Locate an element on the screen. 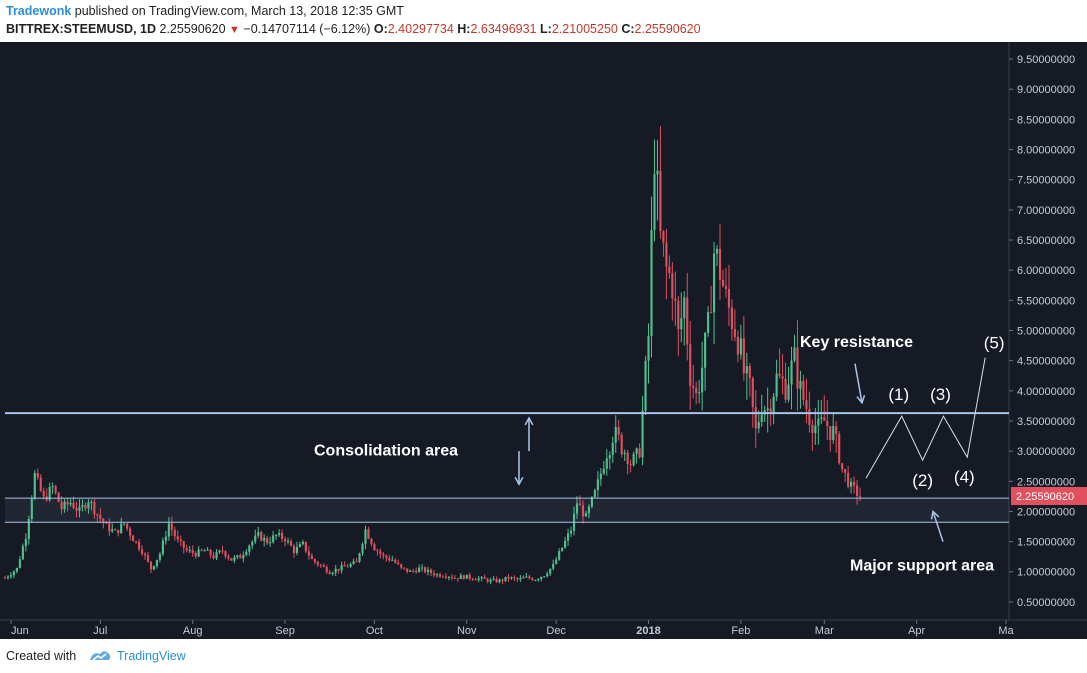 The height and width of the screenshot is (673, 1087). consolidation-down-arrow-head is located at coordinates (519, 481).